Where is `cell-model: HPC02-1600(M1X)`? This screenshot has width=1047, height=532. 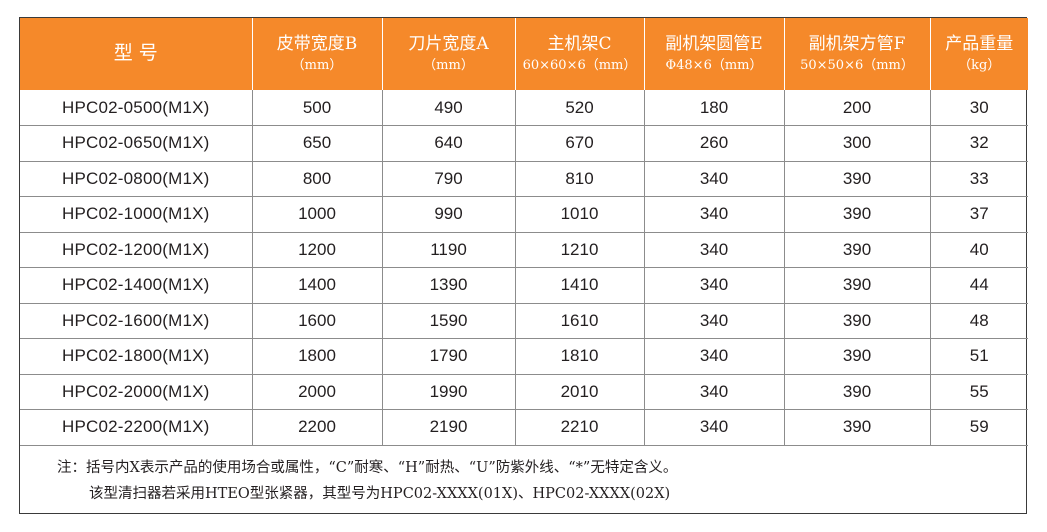
cell-model: HPC02-1600(M1X) is located at coordinates (136, 321).